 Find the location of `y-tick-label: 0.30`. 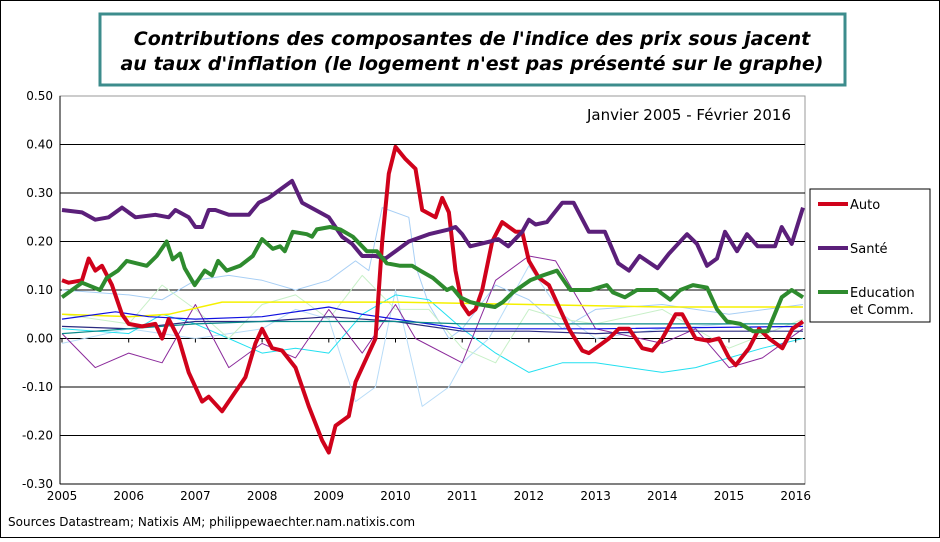

y-tick-label: 0.30 is located at coordinates (39, 193).